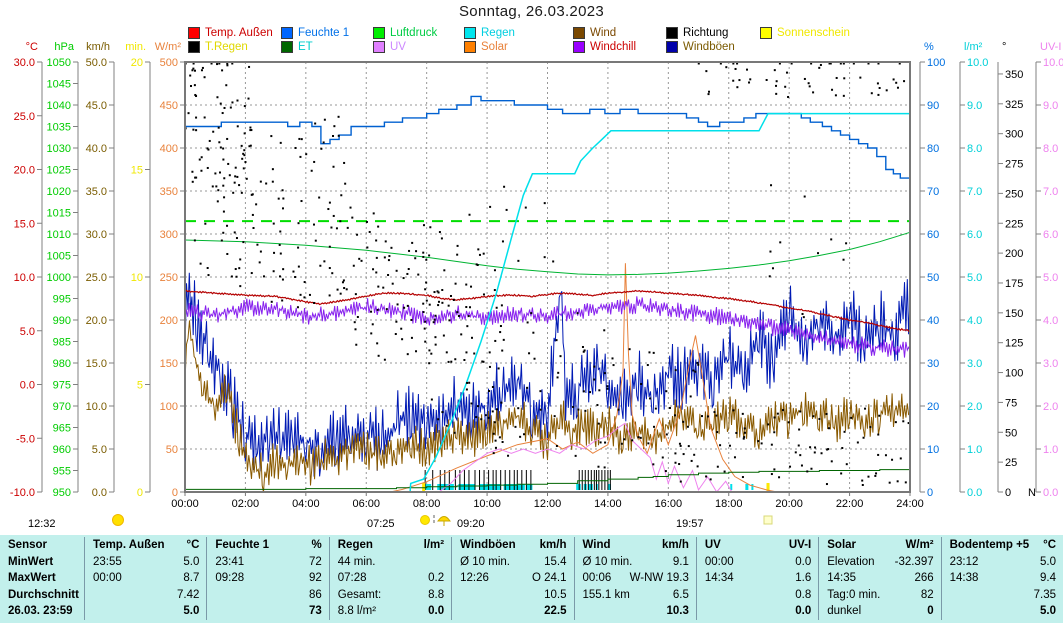 Image resolution: width=1063 pixels, height=623 pixels. I want to click on axis-label: 1.0, so click(1050, 450).